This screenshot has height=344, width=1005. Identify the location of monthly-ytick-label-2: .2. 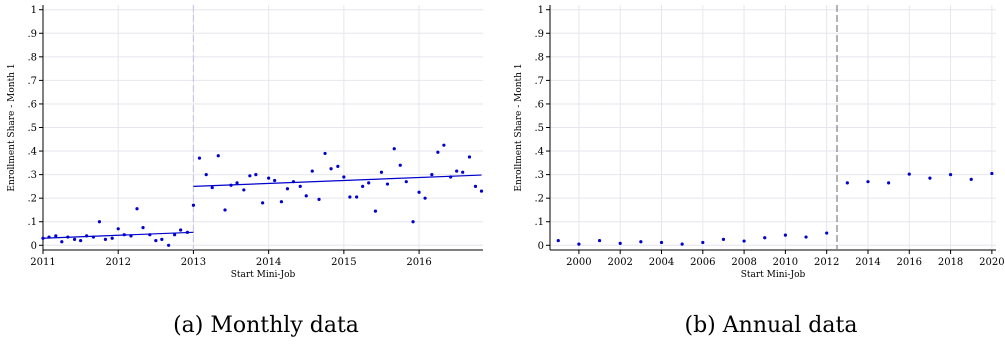
(32, 199).